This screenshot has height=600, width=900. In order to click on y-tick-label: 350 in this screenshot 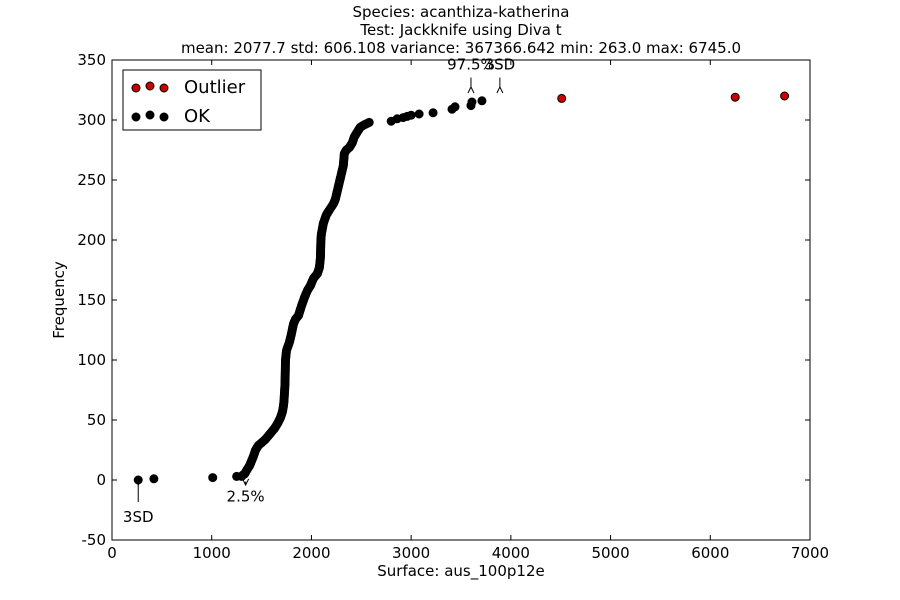, I will do `click(91, 60)`.